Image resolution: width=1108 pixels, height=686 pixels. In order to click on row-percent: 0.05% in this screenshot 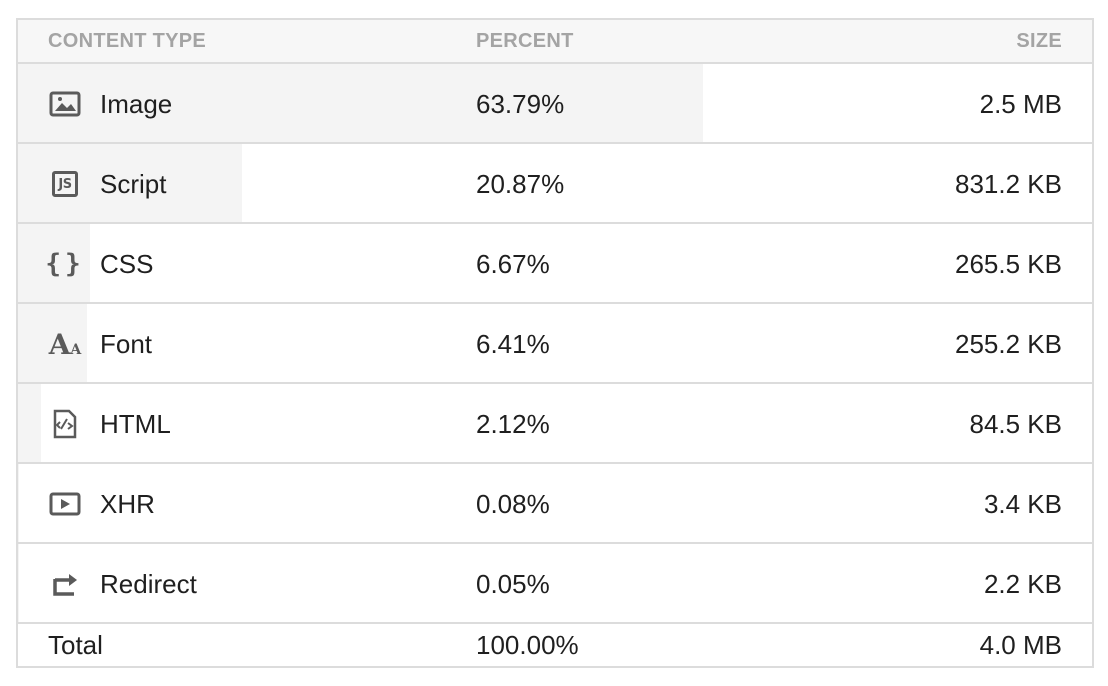, I will do `click(513, 584)`.